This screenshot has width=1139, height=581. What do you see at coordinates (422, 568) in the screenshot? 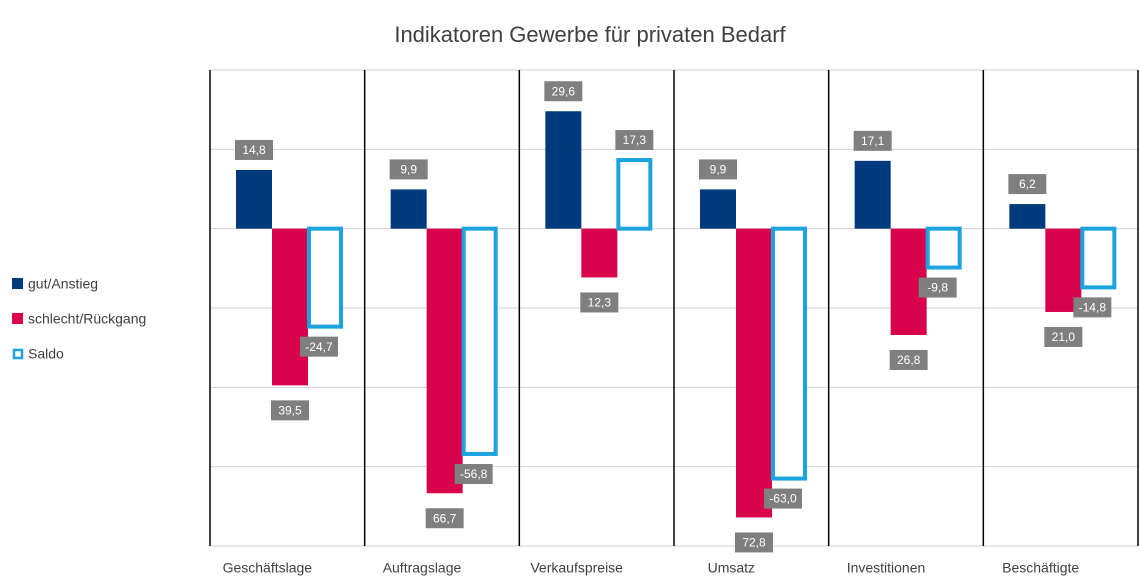
I see `x-tick-label: Auftragslage` at bounding box center [422, 568].